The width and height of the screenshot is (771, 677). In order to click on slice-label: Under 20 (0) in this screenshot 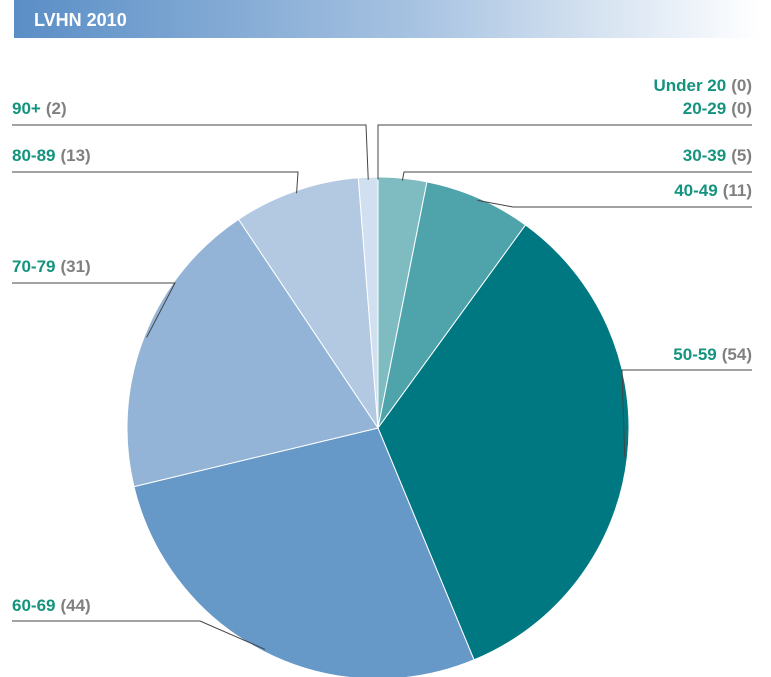, I will do `click(702, 85)`.